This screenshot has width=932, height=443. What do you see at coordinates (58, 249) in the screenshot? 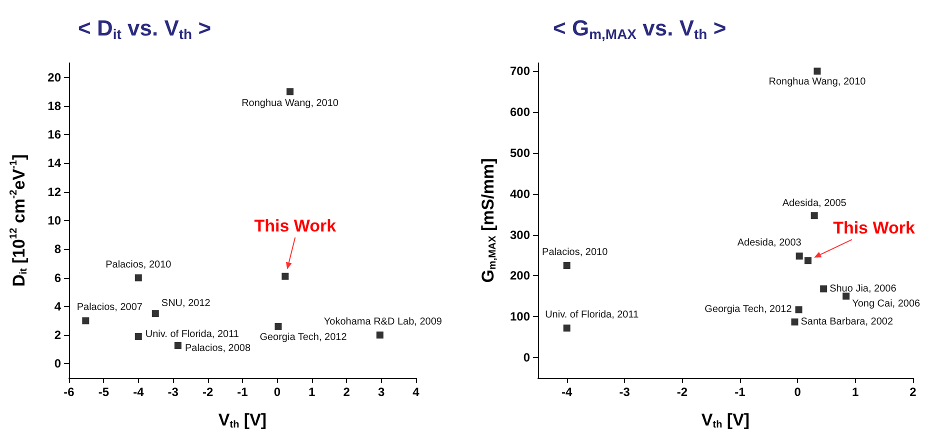
I see `y-tick-label: 8` at bounding box center [58, 249].